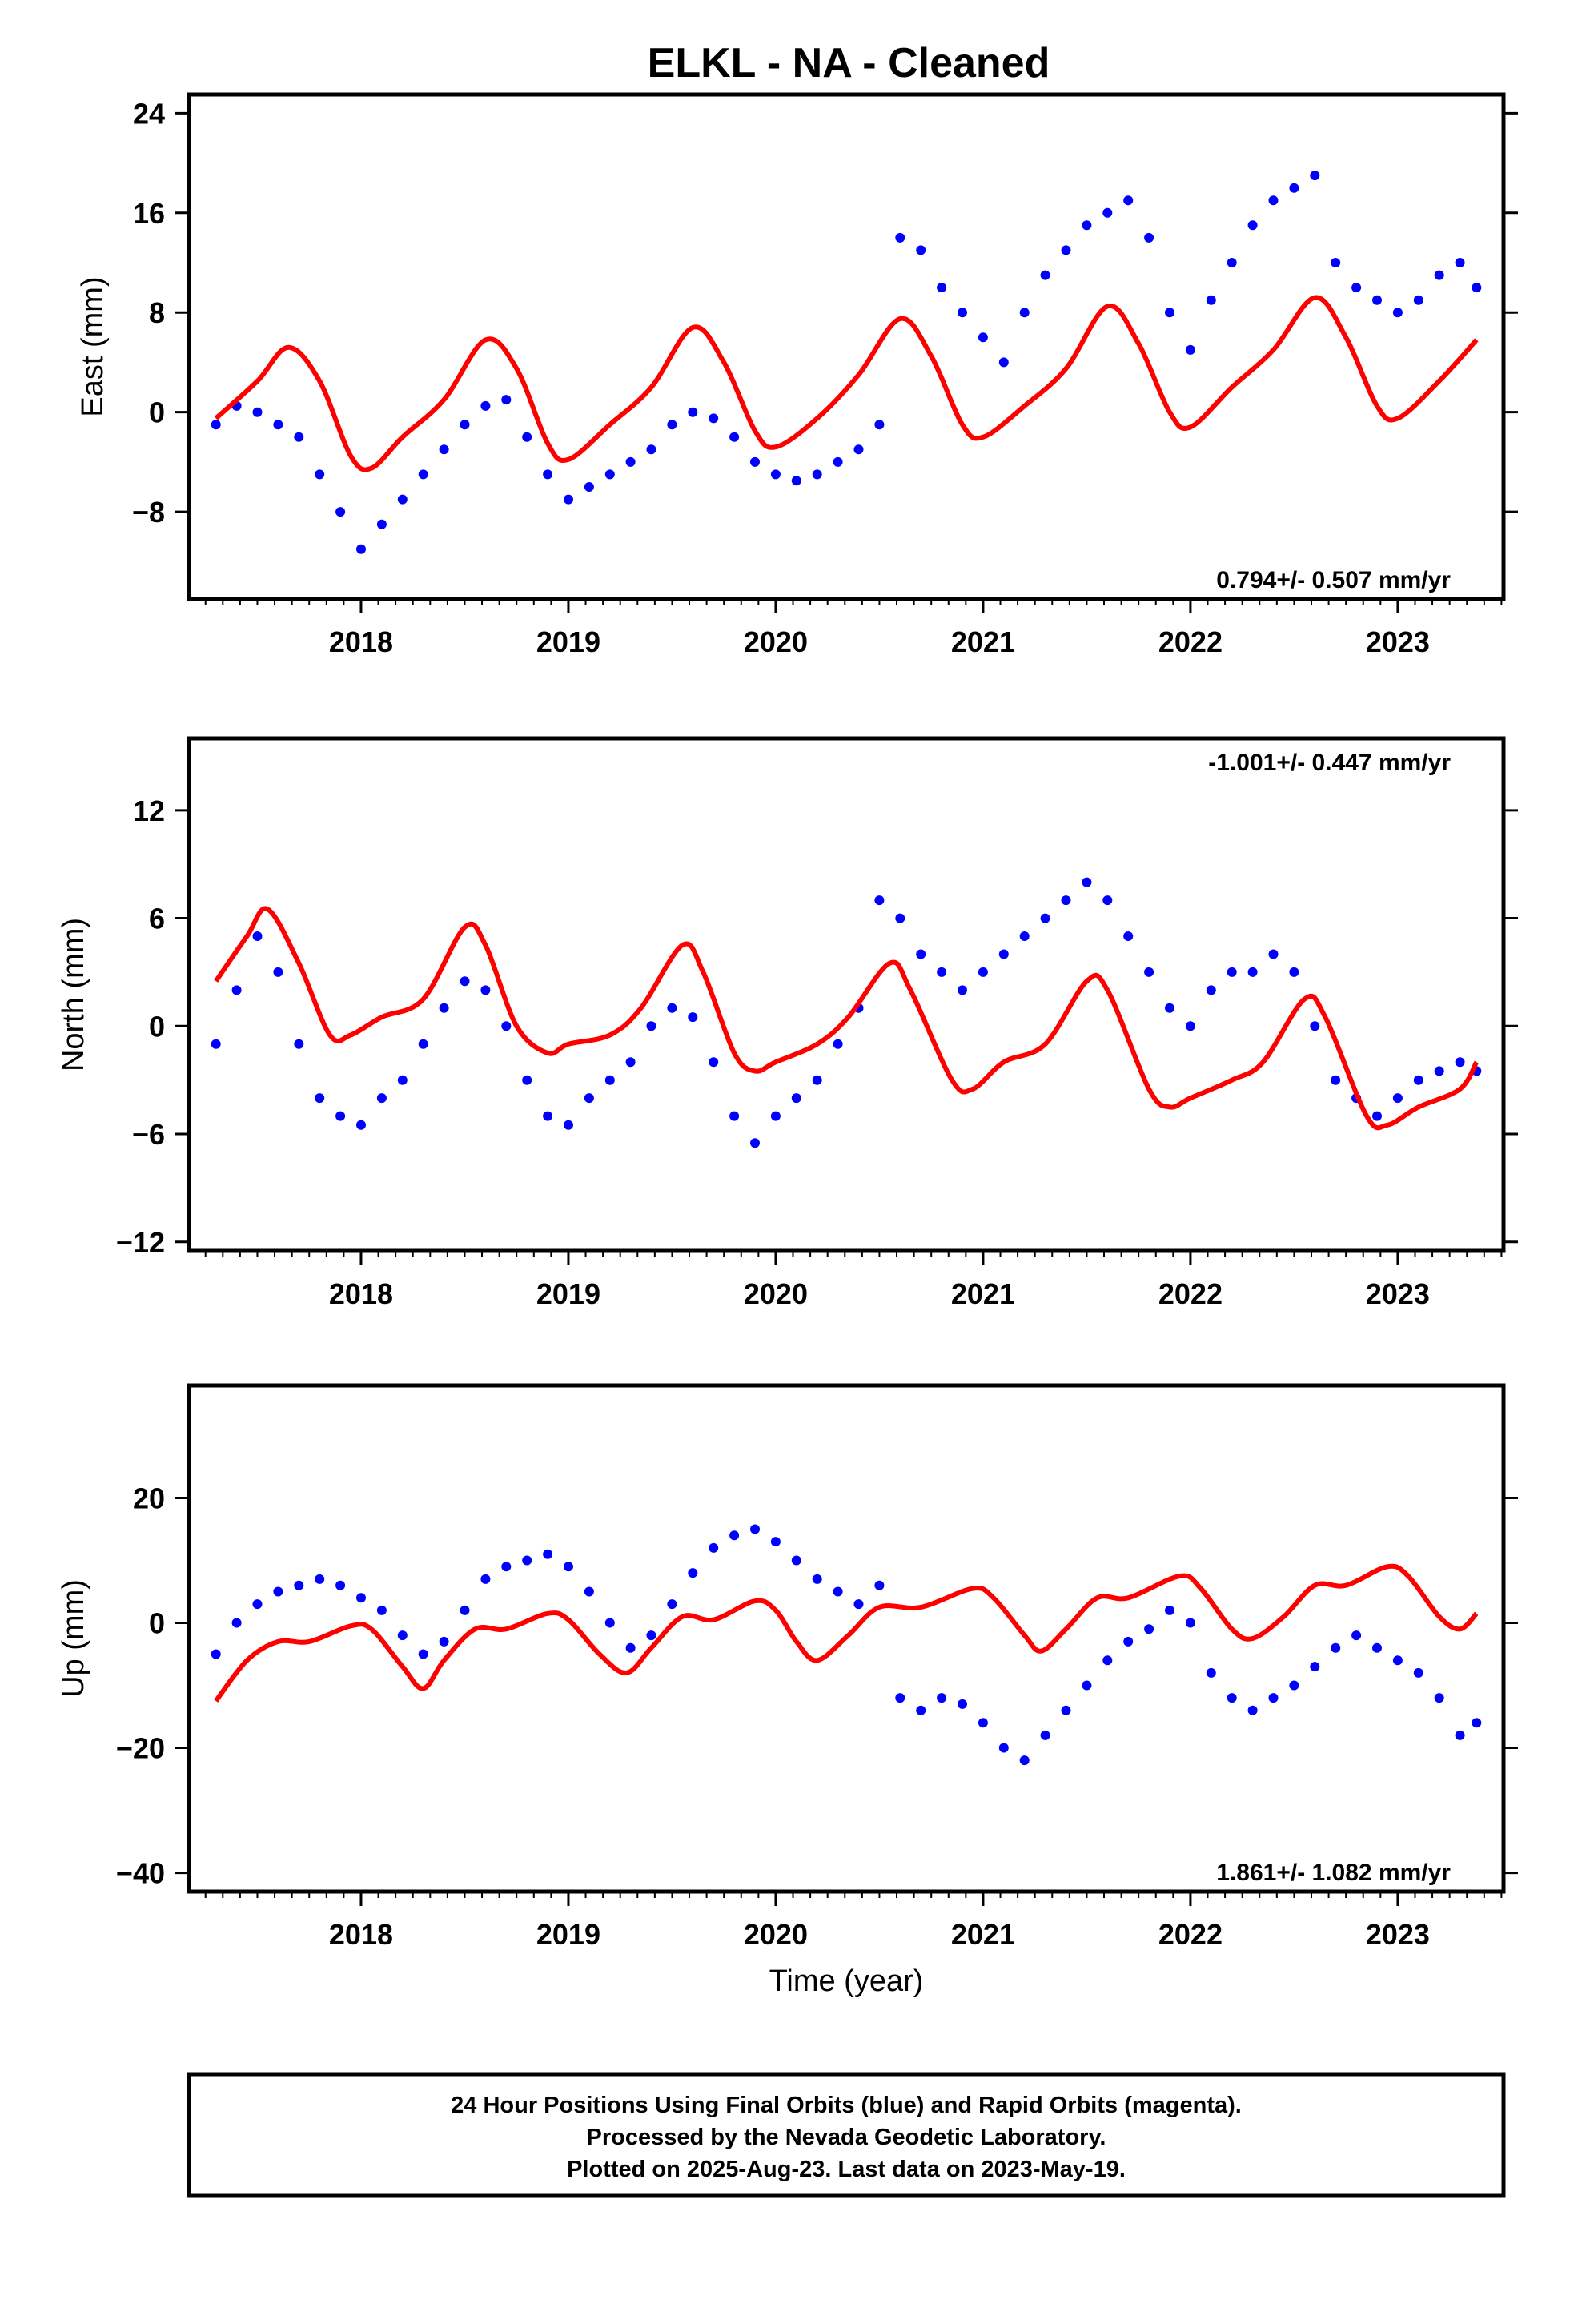 Image resolution: width=1582 pixels, height=2324 pixels. Describe the element at coordinates (983, 1934) in the screenshot. I see `up-x-tick-label: 2021` at that location.